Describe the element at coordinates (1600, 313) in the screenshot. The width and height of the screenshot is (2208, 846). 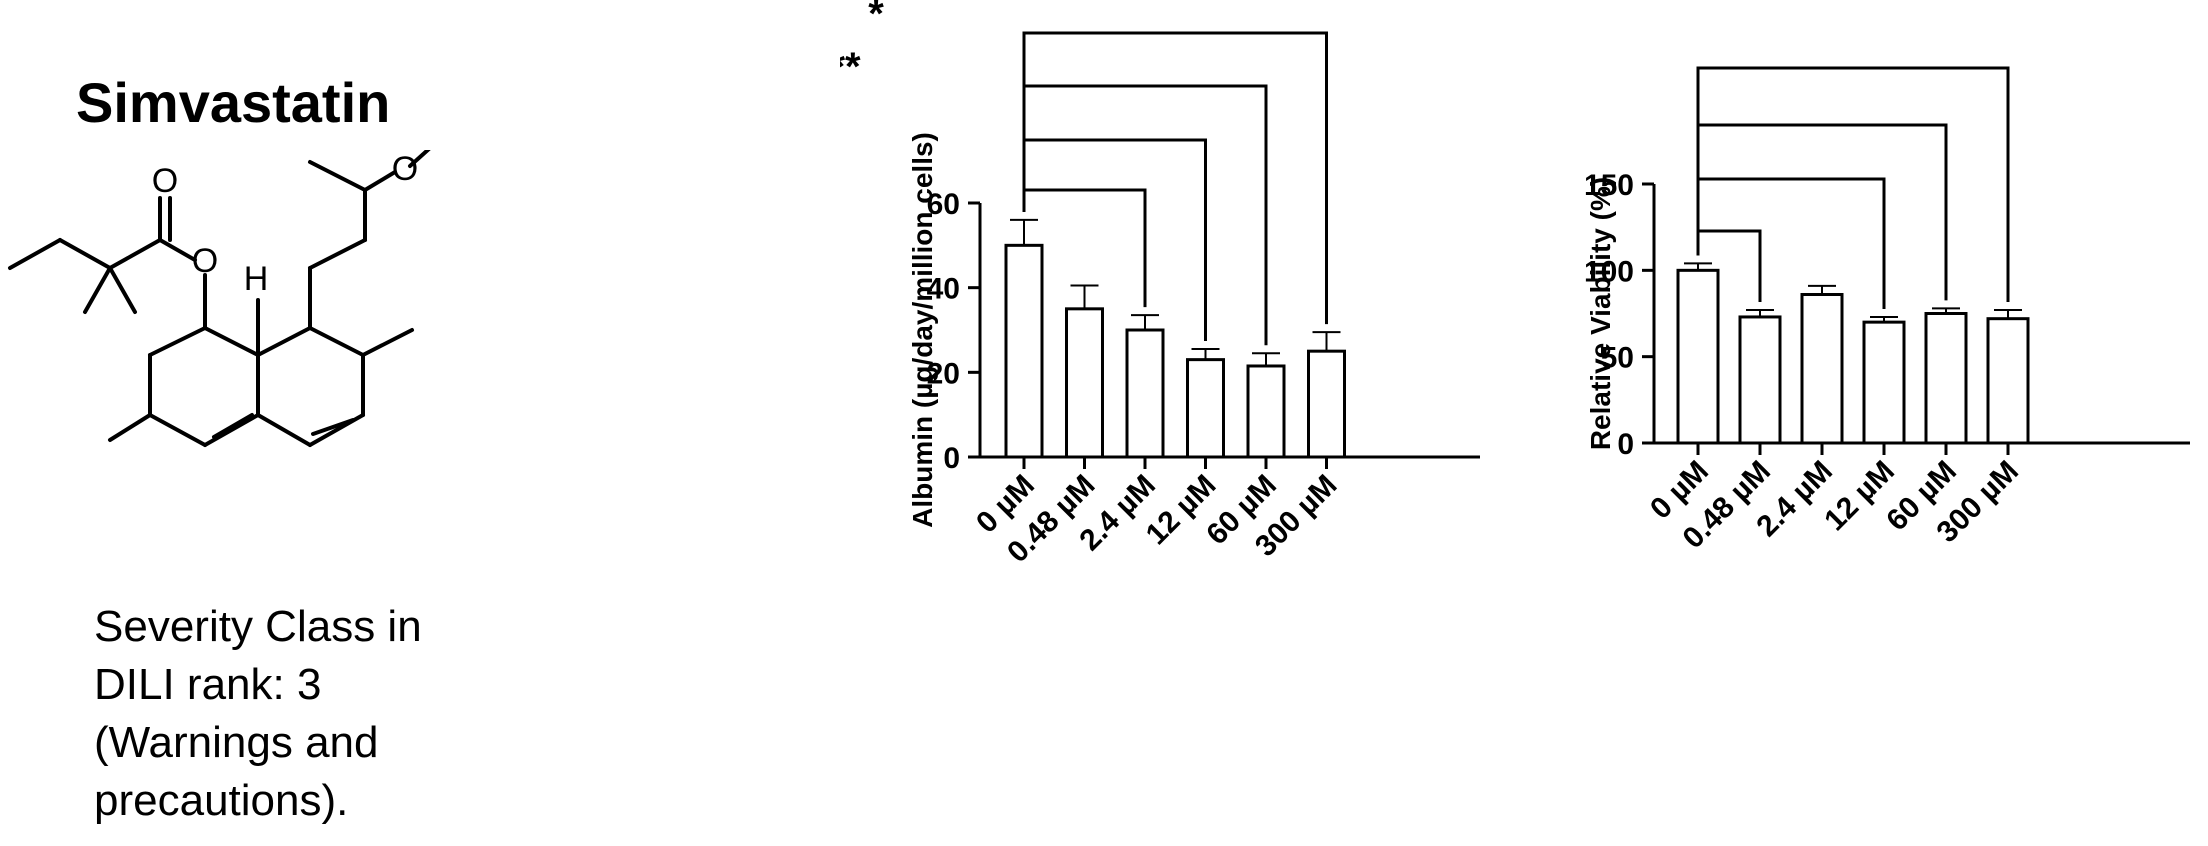
I see `y-axis-label: Relative Viability (%)` at that location.